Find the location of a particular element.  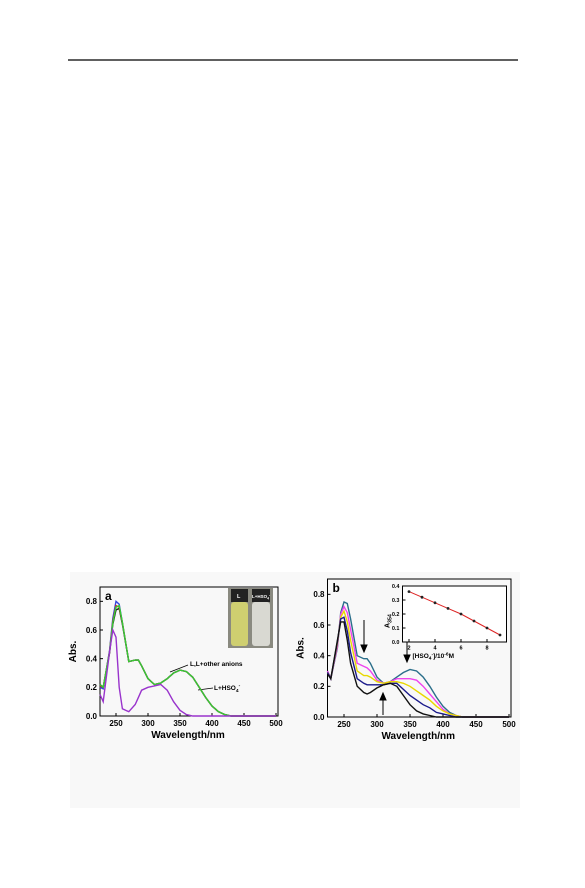

y-tick-label: 0.1 is located at coordinates (396, 629).